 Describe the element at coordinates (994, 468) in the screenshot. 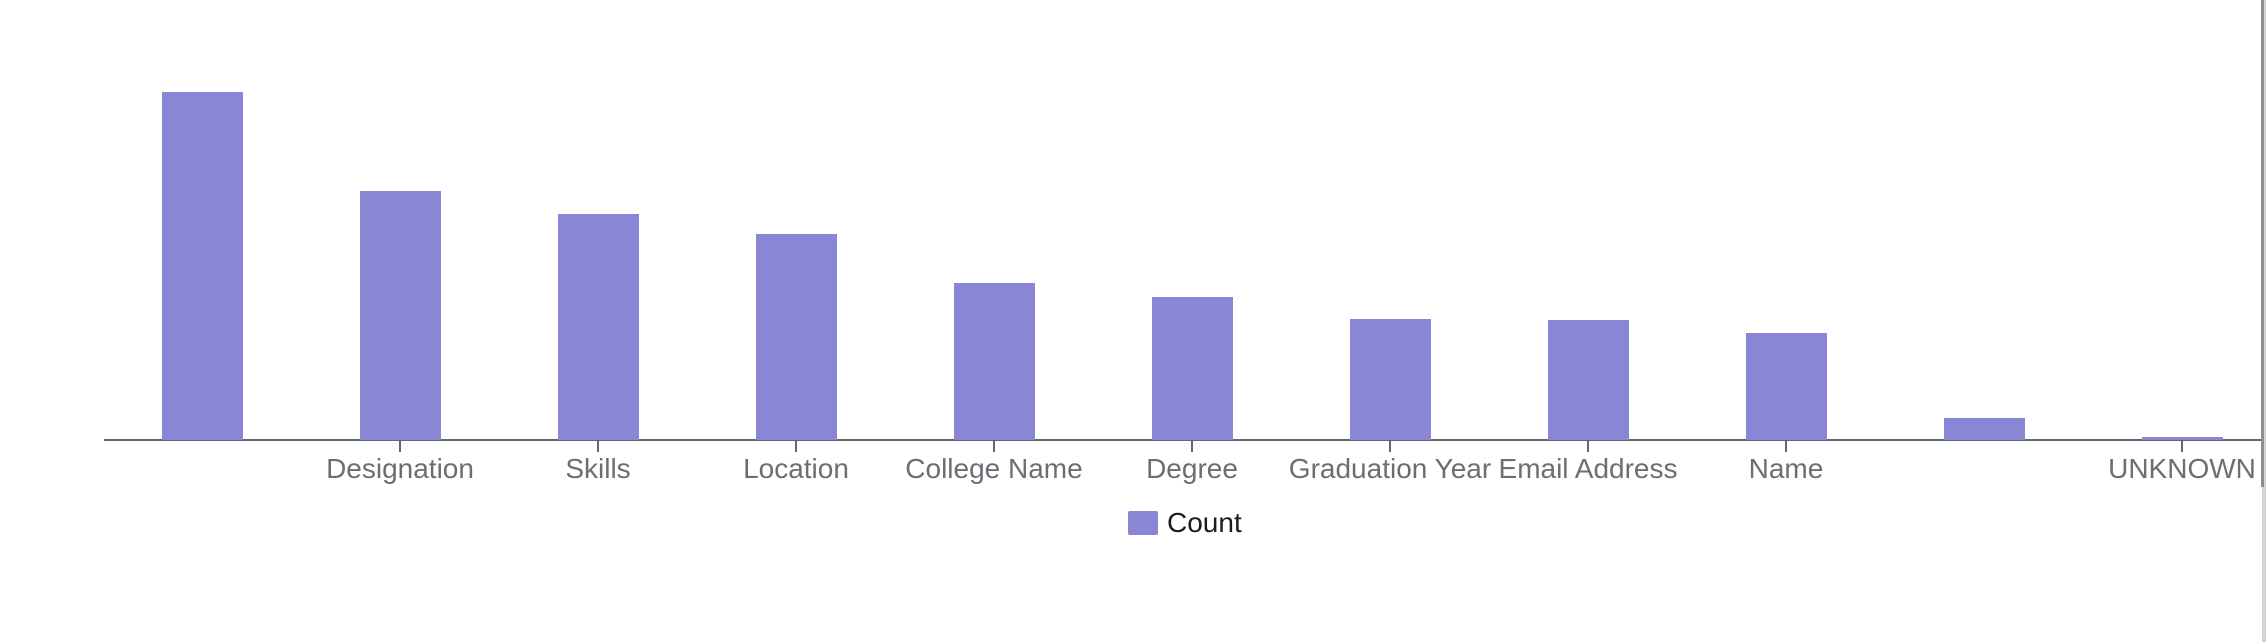

I see `x-axis-label: College Name` at that location.